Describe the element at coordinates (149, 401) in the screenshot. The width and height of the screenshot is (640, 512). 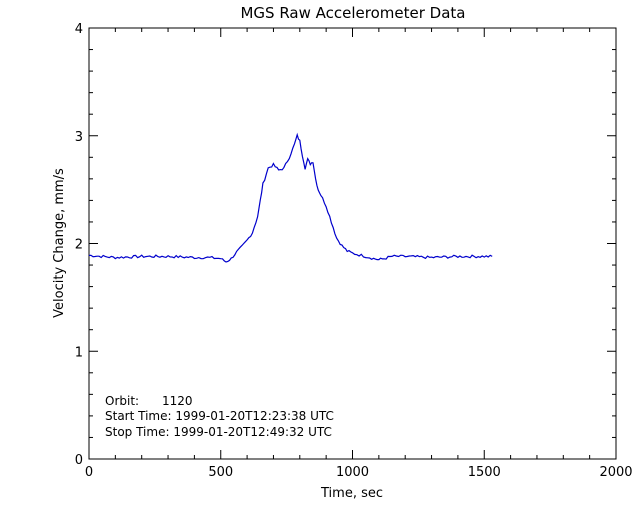
I see `annotation-orbit: Orbit: 1120` at that location.